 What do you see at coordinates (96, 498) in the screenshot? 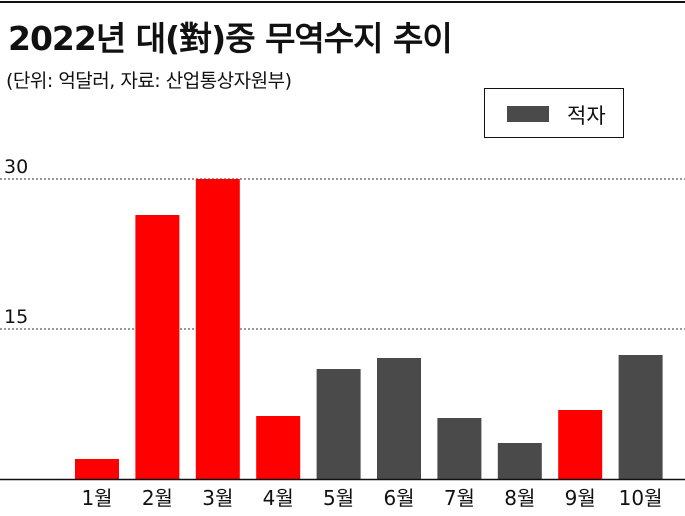
I see `x-tick-label: 1월` at bounding box center [96, 498].